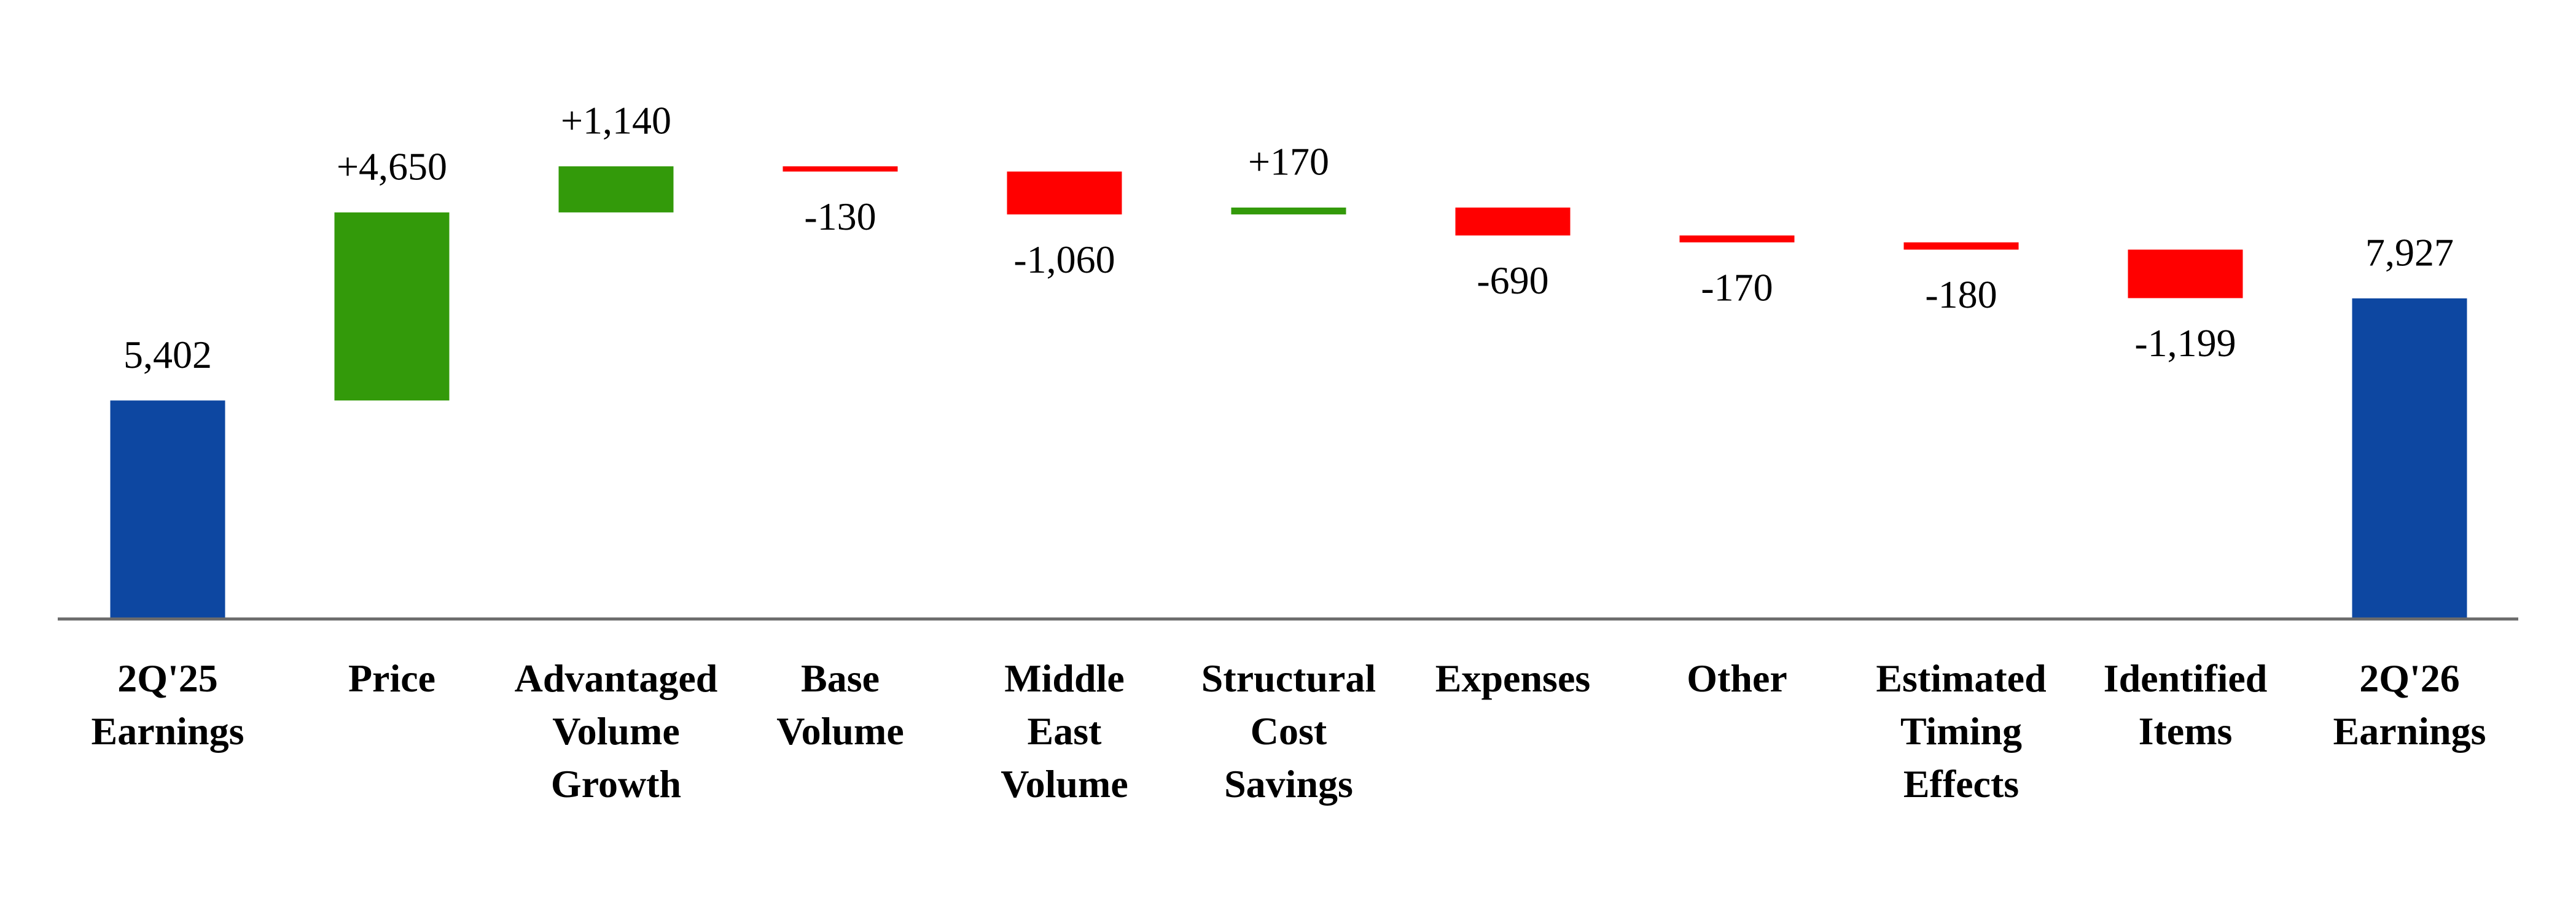  I want to click on category-label: Other, so click(1737, 678).